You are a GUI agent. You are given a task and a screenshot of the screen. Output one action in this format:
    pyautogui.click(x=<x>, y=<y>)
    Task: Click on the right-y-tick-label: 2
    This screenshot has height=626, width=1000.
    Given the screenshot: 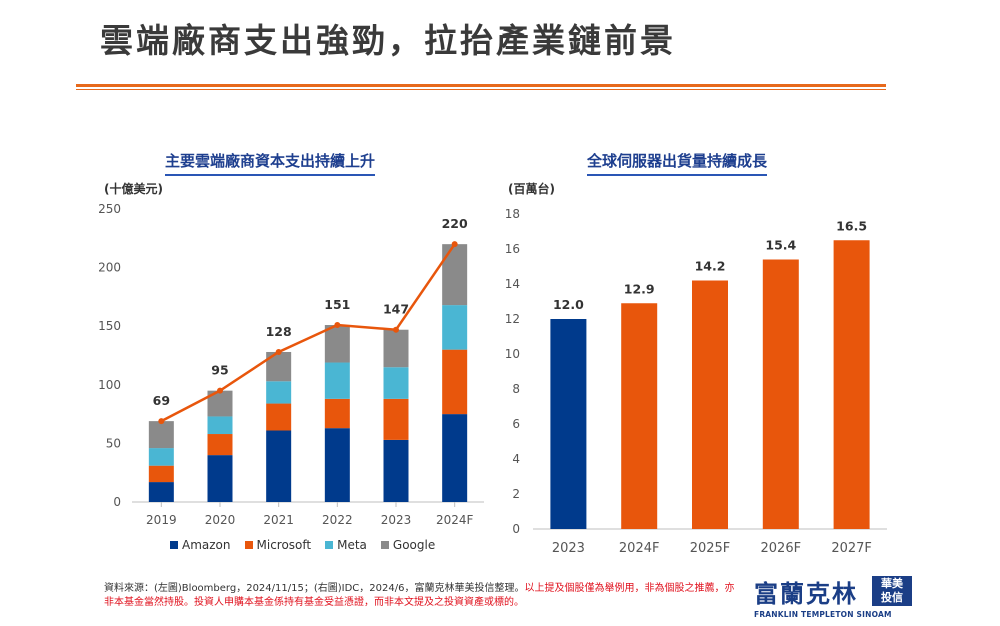 What is the action you would take?
    pyautogui.click(x=516, y=494)
    